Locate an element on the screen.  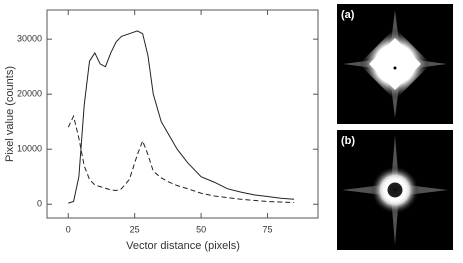
panel-label: (b) is located at coordinates (348, 141).